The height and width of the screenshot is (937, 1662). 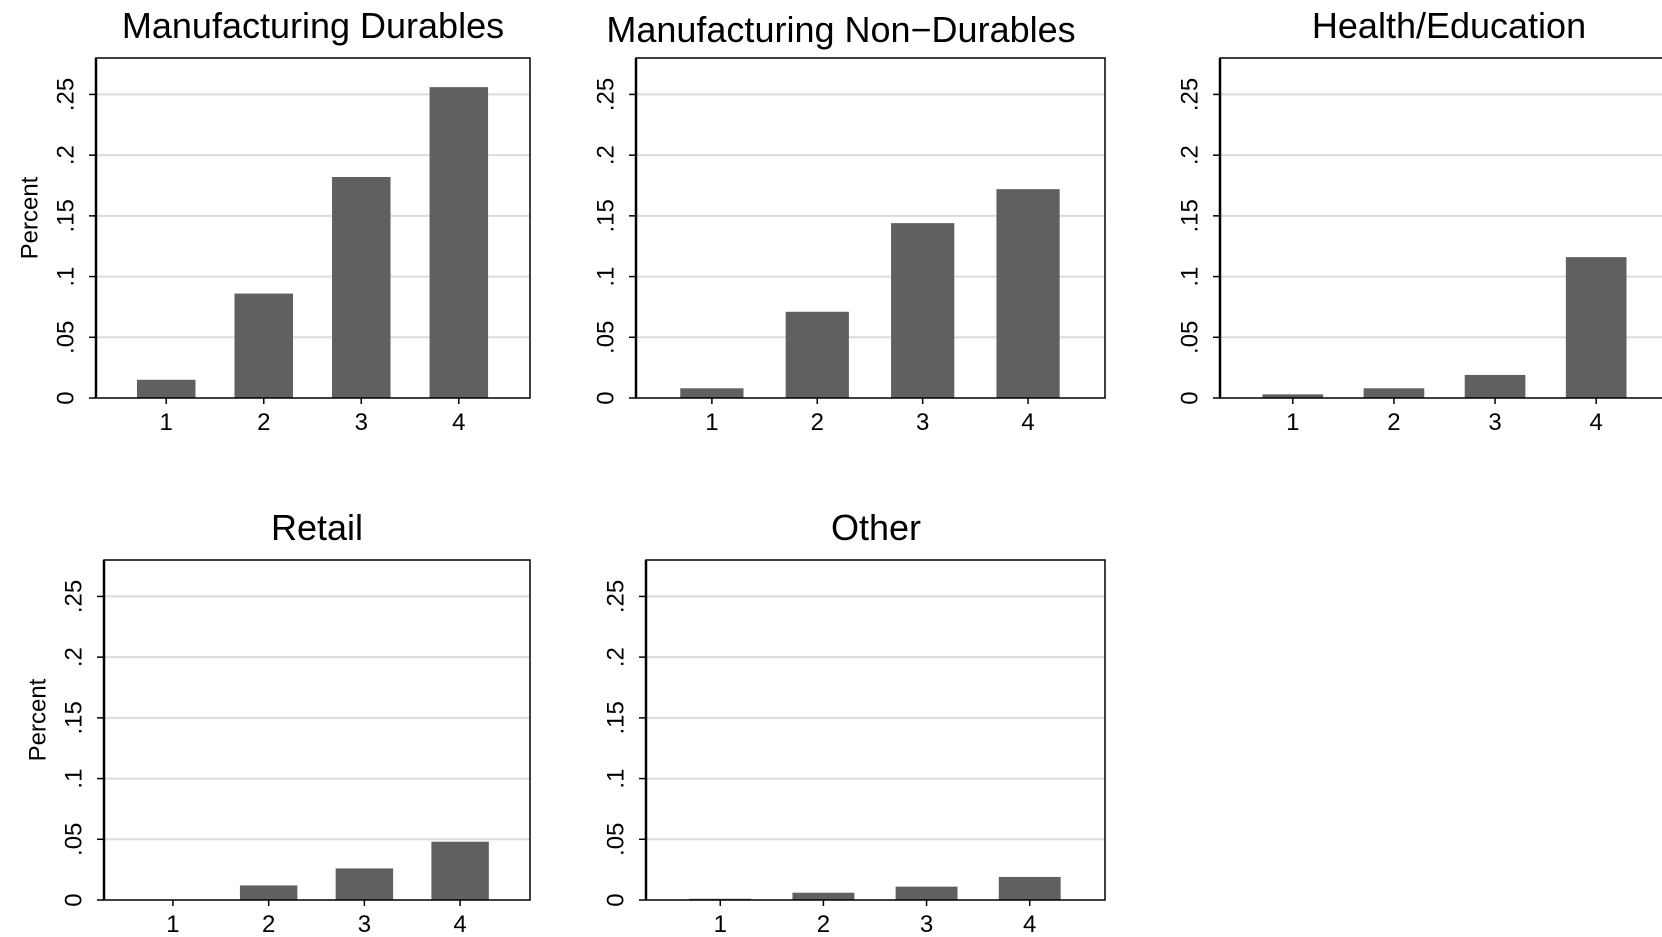 What do you see at coordinates (1419, 220) in the screenshot?
I see `chart-panel-3: Health/Education 0 .05 .1 .15 .2 .25 1 2 3 4` at bounding box center [1419, 220].